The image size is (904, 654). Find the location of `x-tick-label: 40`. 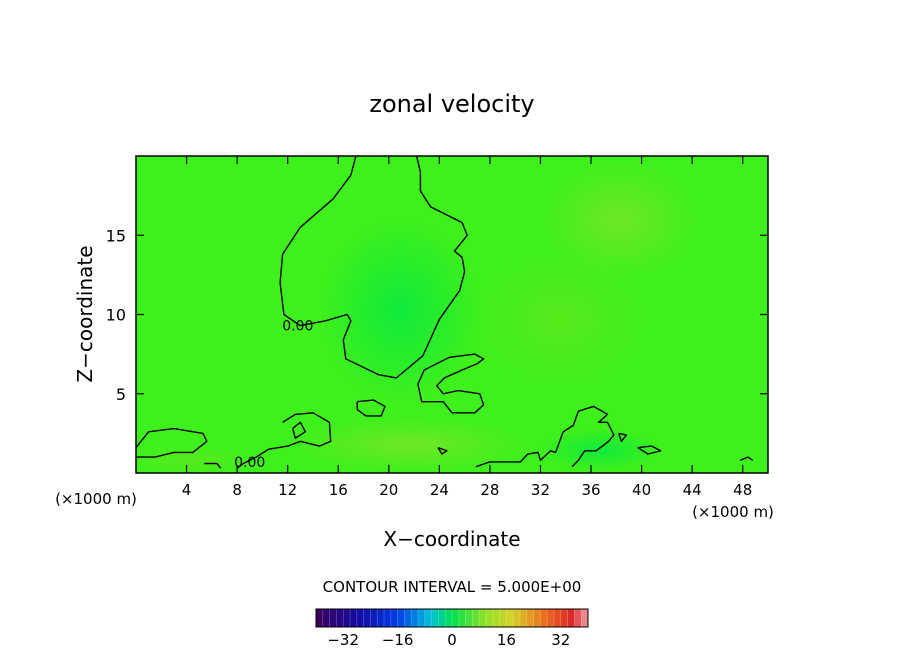

x-tick-label: 40 is located at coordinates (641, 490).